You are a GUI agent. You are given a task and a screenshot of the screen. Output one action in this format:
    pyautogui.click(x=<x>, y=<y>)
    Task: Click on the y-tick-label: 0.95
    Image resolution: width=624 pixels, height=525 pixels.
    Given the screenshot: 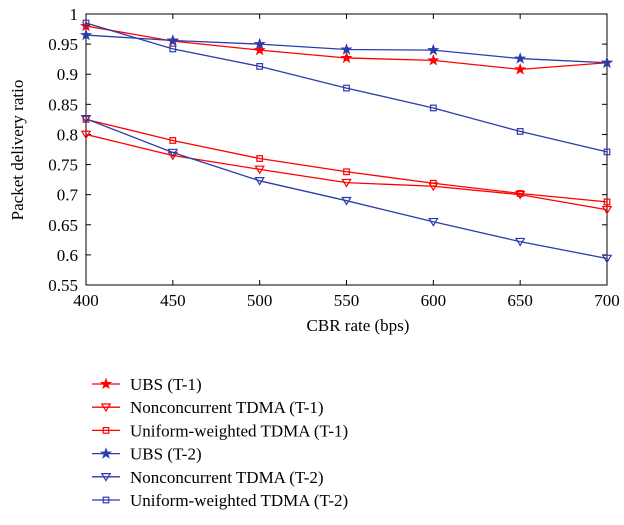 What is the action you would take?
    pyautogui.click(x=63, y=44)
    